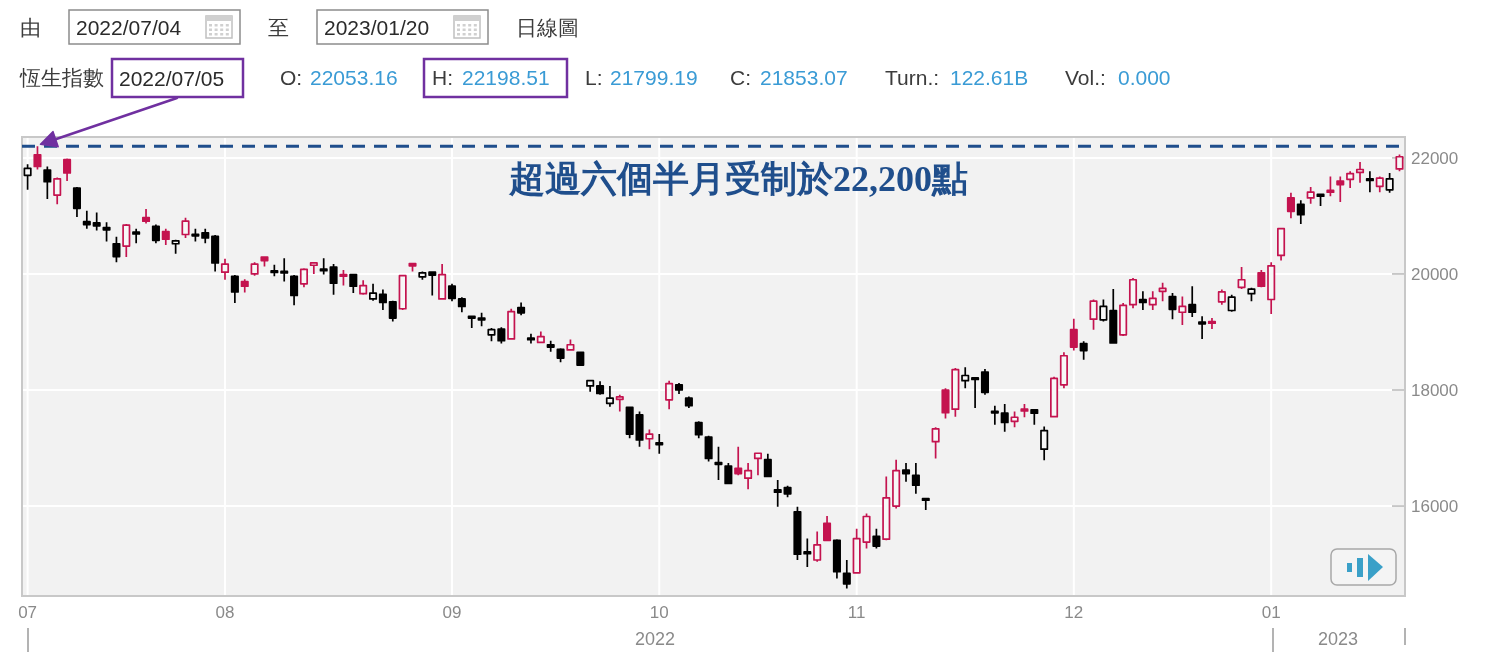  What do you see at coordinates (506, 77) in the screenshot?
I see `text: 22198.51` at bounding box center [506, 77].